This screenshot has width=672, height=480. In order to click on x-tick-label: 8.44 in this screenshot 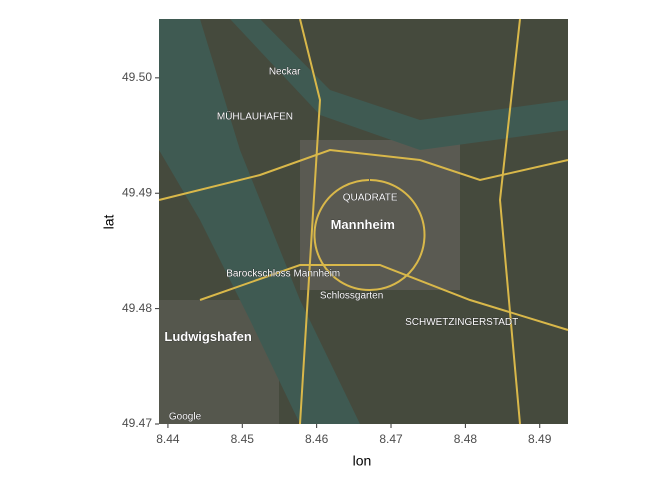, I will do `click(168, 439)`.